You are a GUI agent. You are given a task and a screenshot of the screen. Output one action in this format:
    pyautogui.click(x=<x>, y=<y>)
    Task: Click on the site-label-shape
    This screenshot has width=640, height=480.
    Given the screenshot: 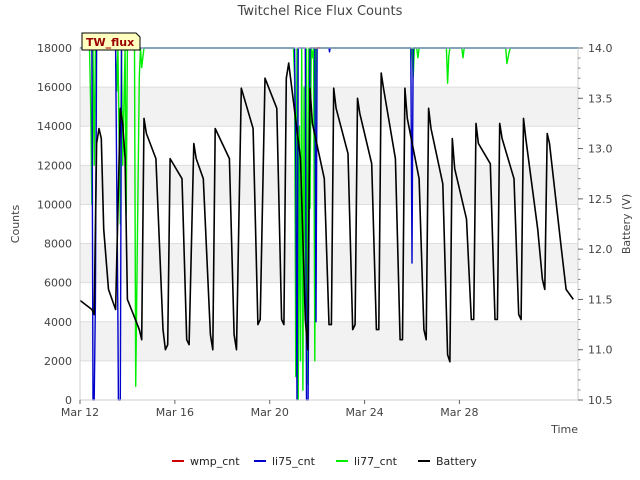 What is the action you would take?
    pyautogui.click(x=111, y=41)
    